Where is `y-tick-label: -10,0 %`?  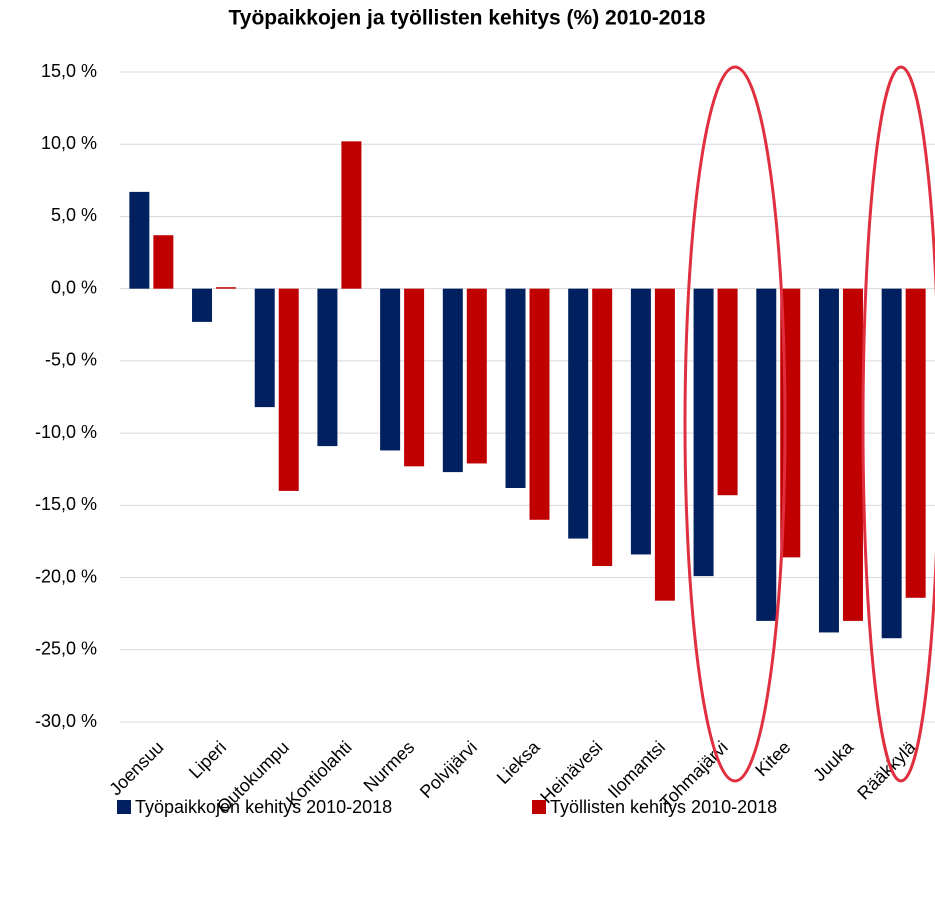 y-tick-label: -10,0 % is located at coordinates (66, 432).